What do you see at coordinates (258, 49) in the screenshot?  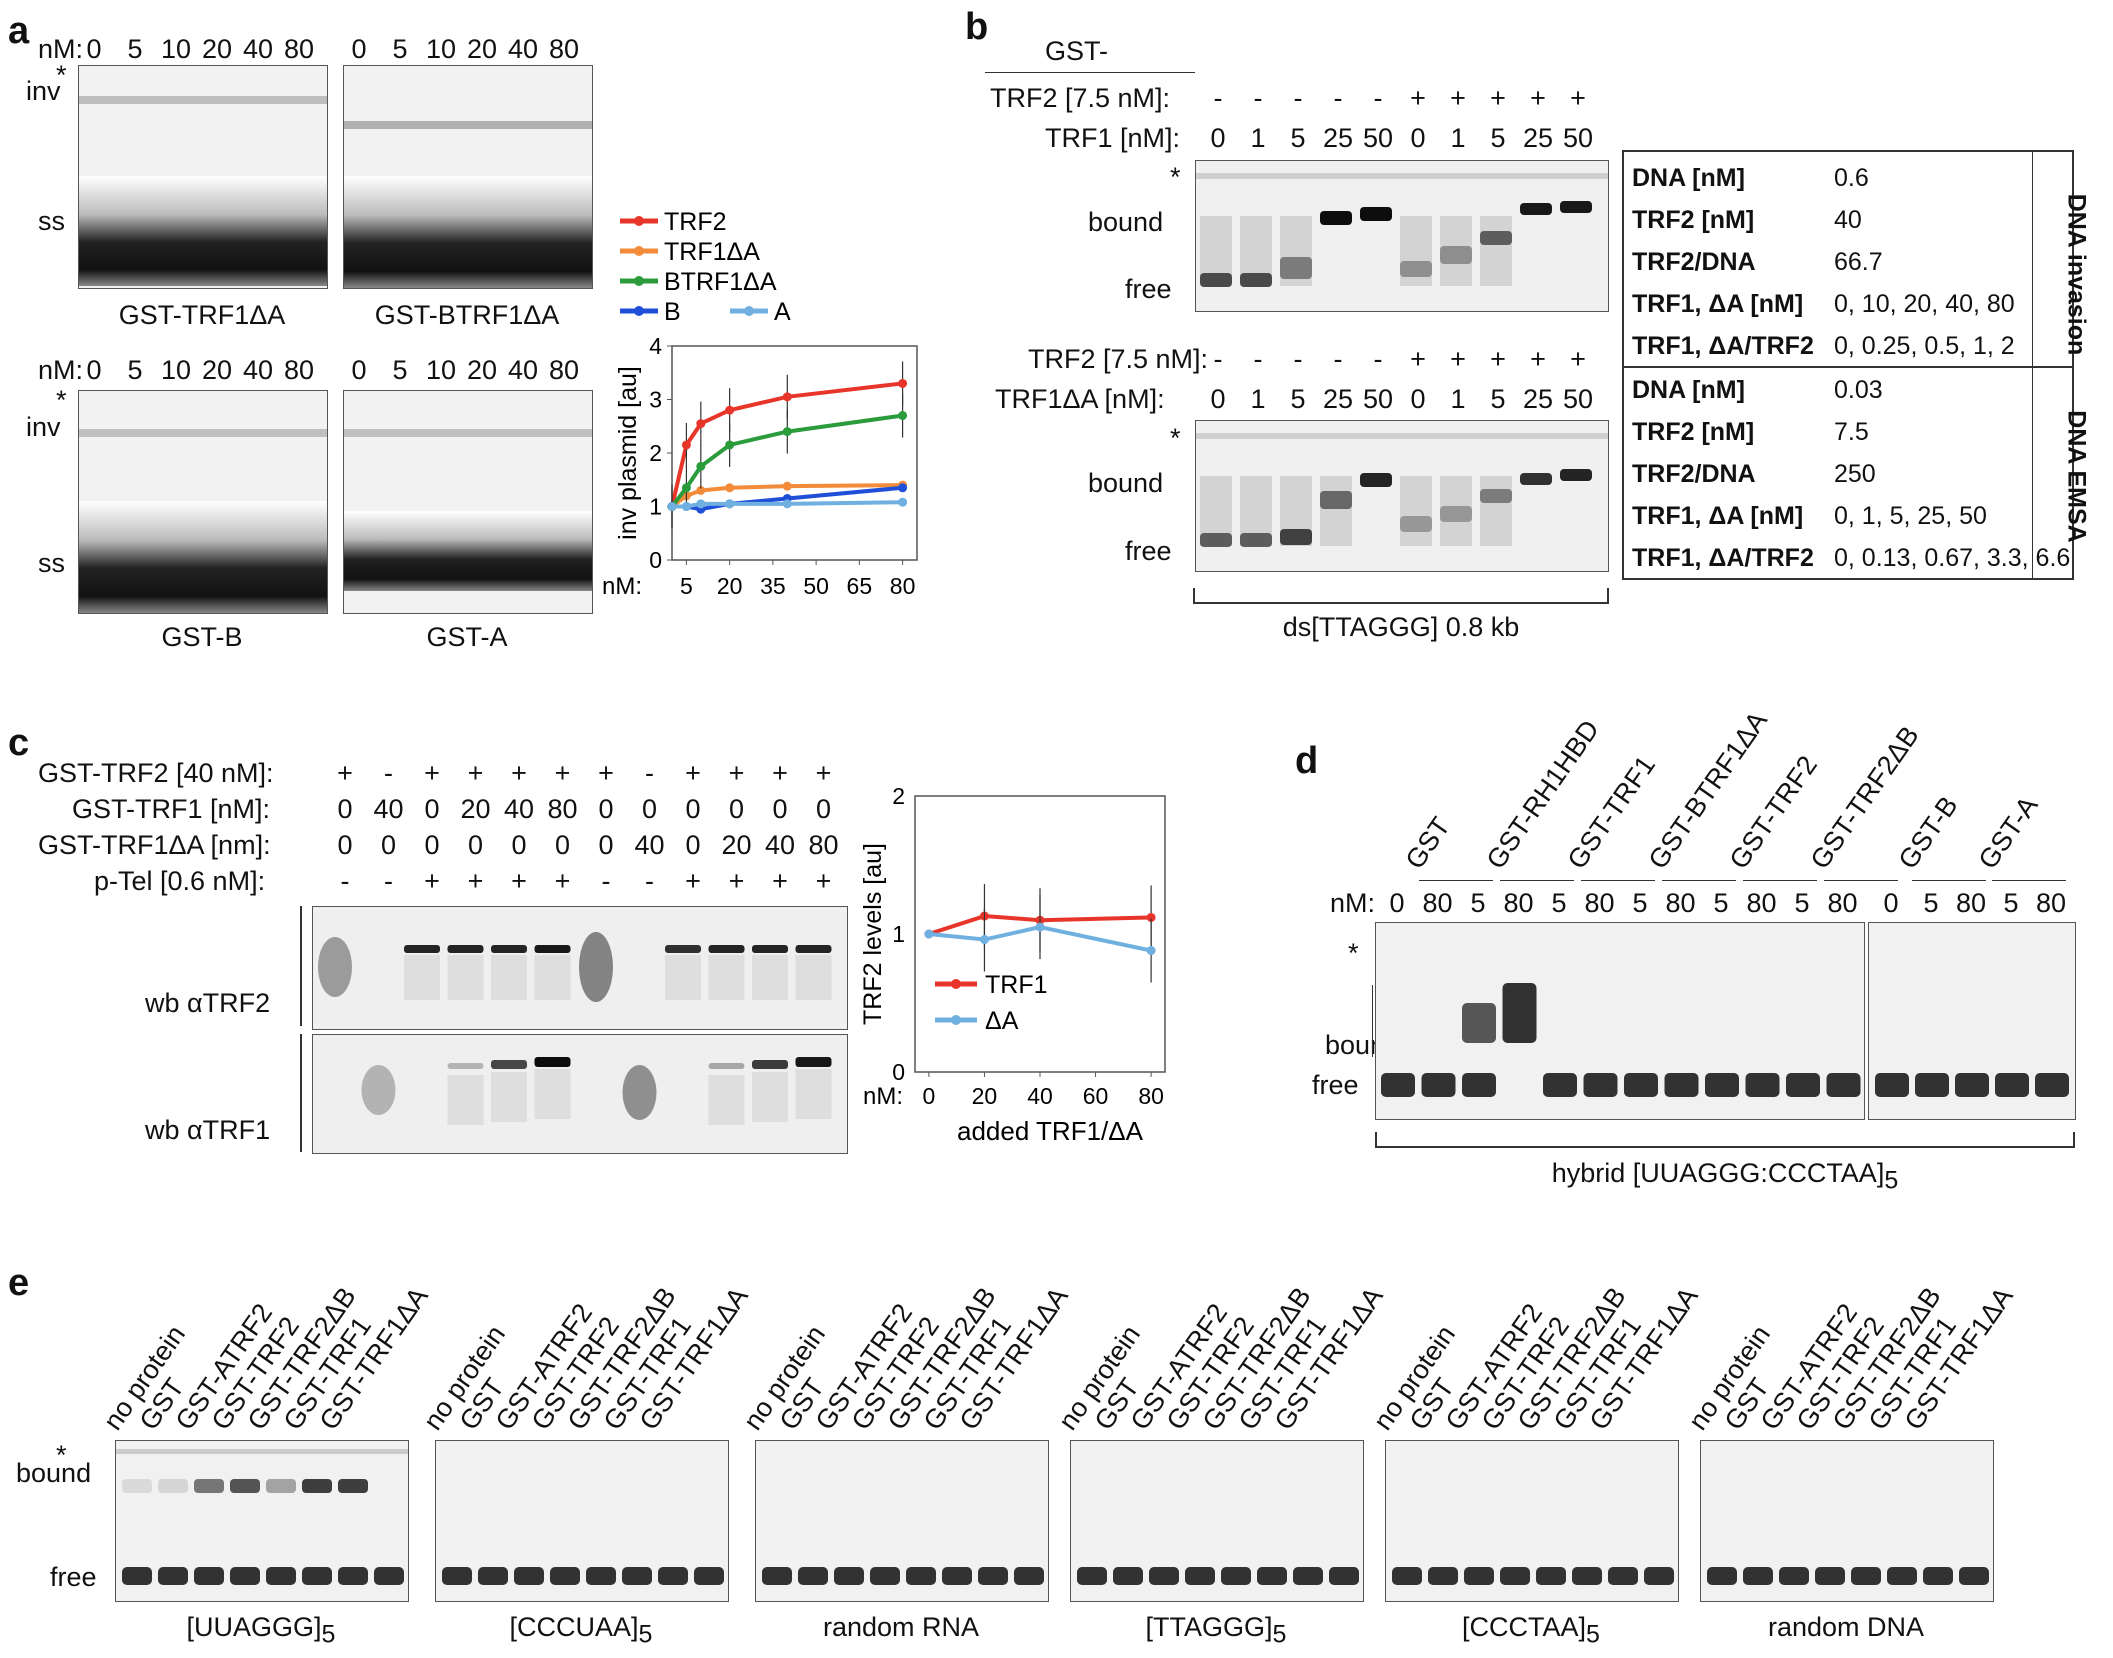 I see `a-conc-0-0-4: 40` at bounding box center [258, 49].